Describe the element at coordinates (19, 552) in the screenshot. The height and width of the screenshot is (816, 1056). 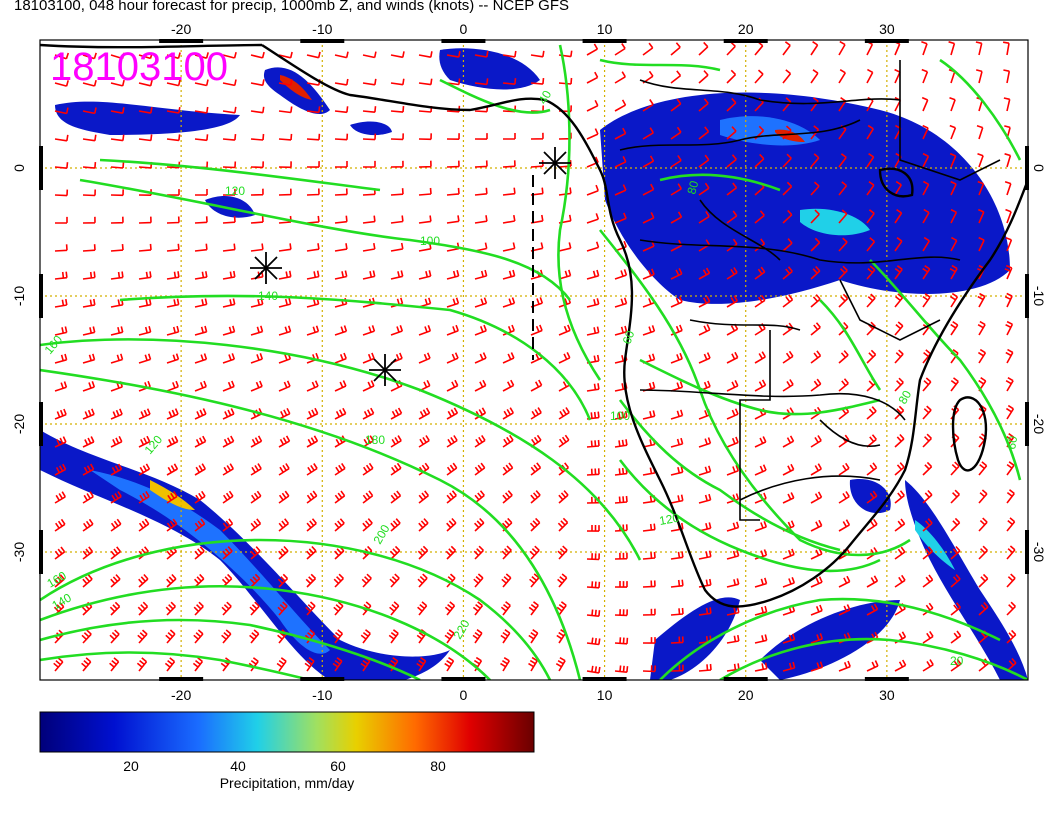
I see `lat-tick-label: -30` at that location.